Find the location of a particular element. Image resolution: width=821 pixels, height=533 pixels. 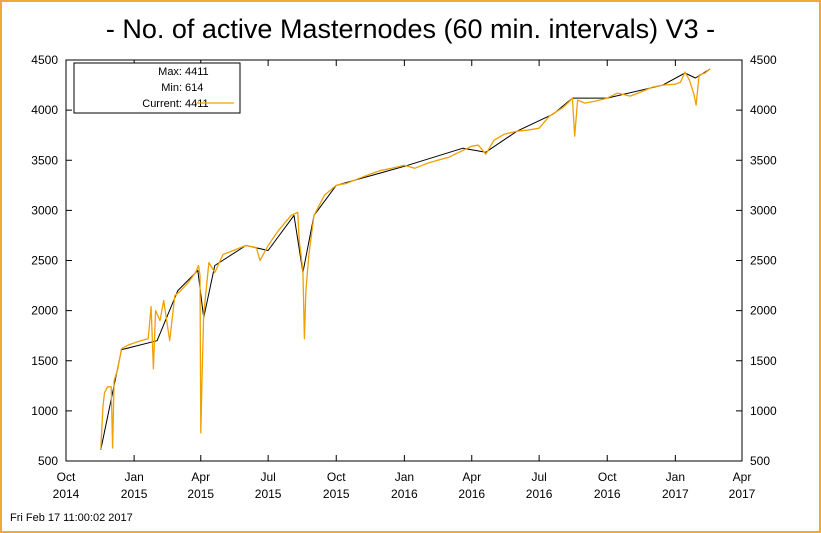

legend-min-value: 614 is located at coordinates (194, 88).